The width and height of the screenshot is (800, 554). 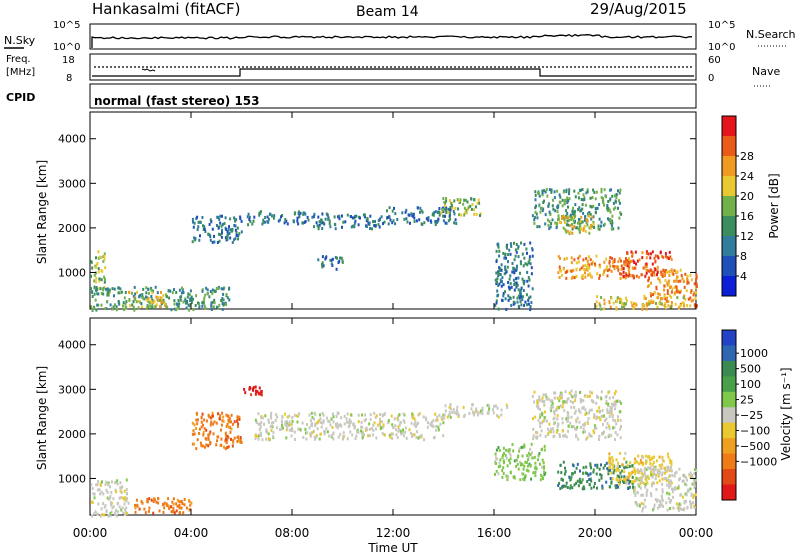 What do you see at coordinates (350, 426) in the screenshot?
I see `data-region` at bounding box center [350, 426].